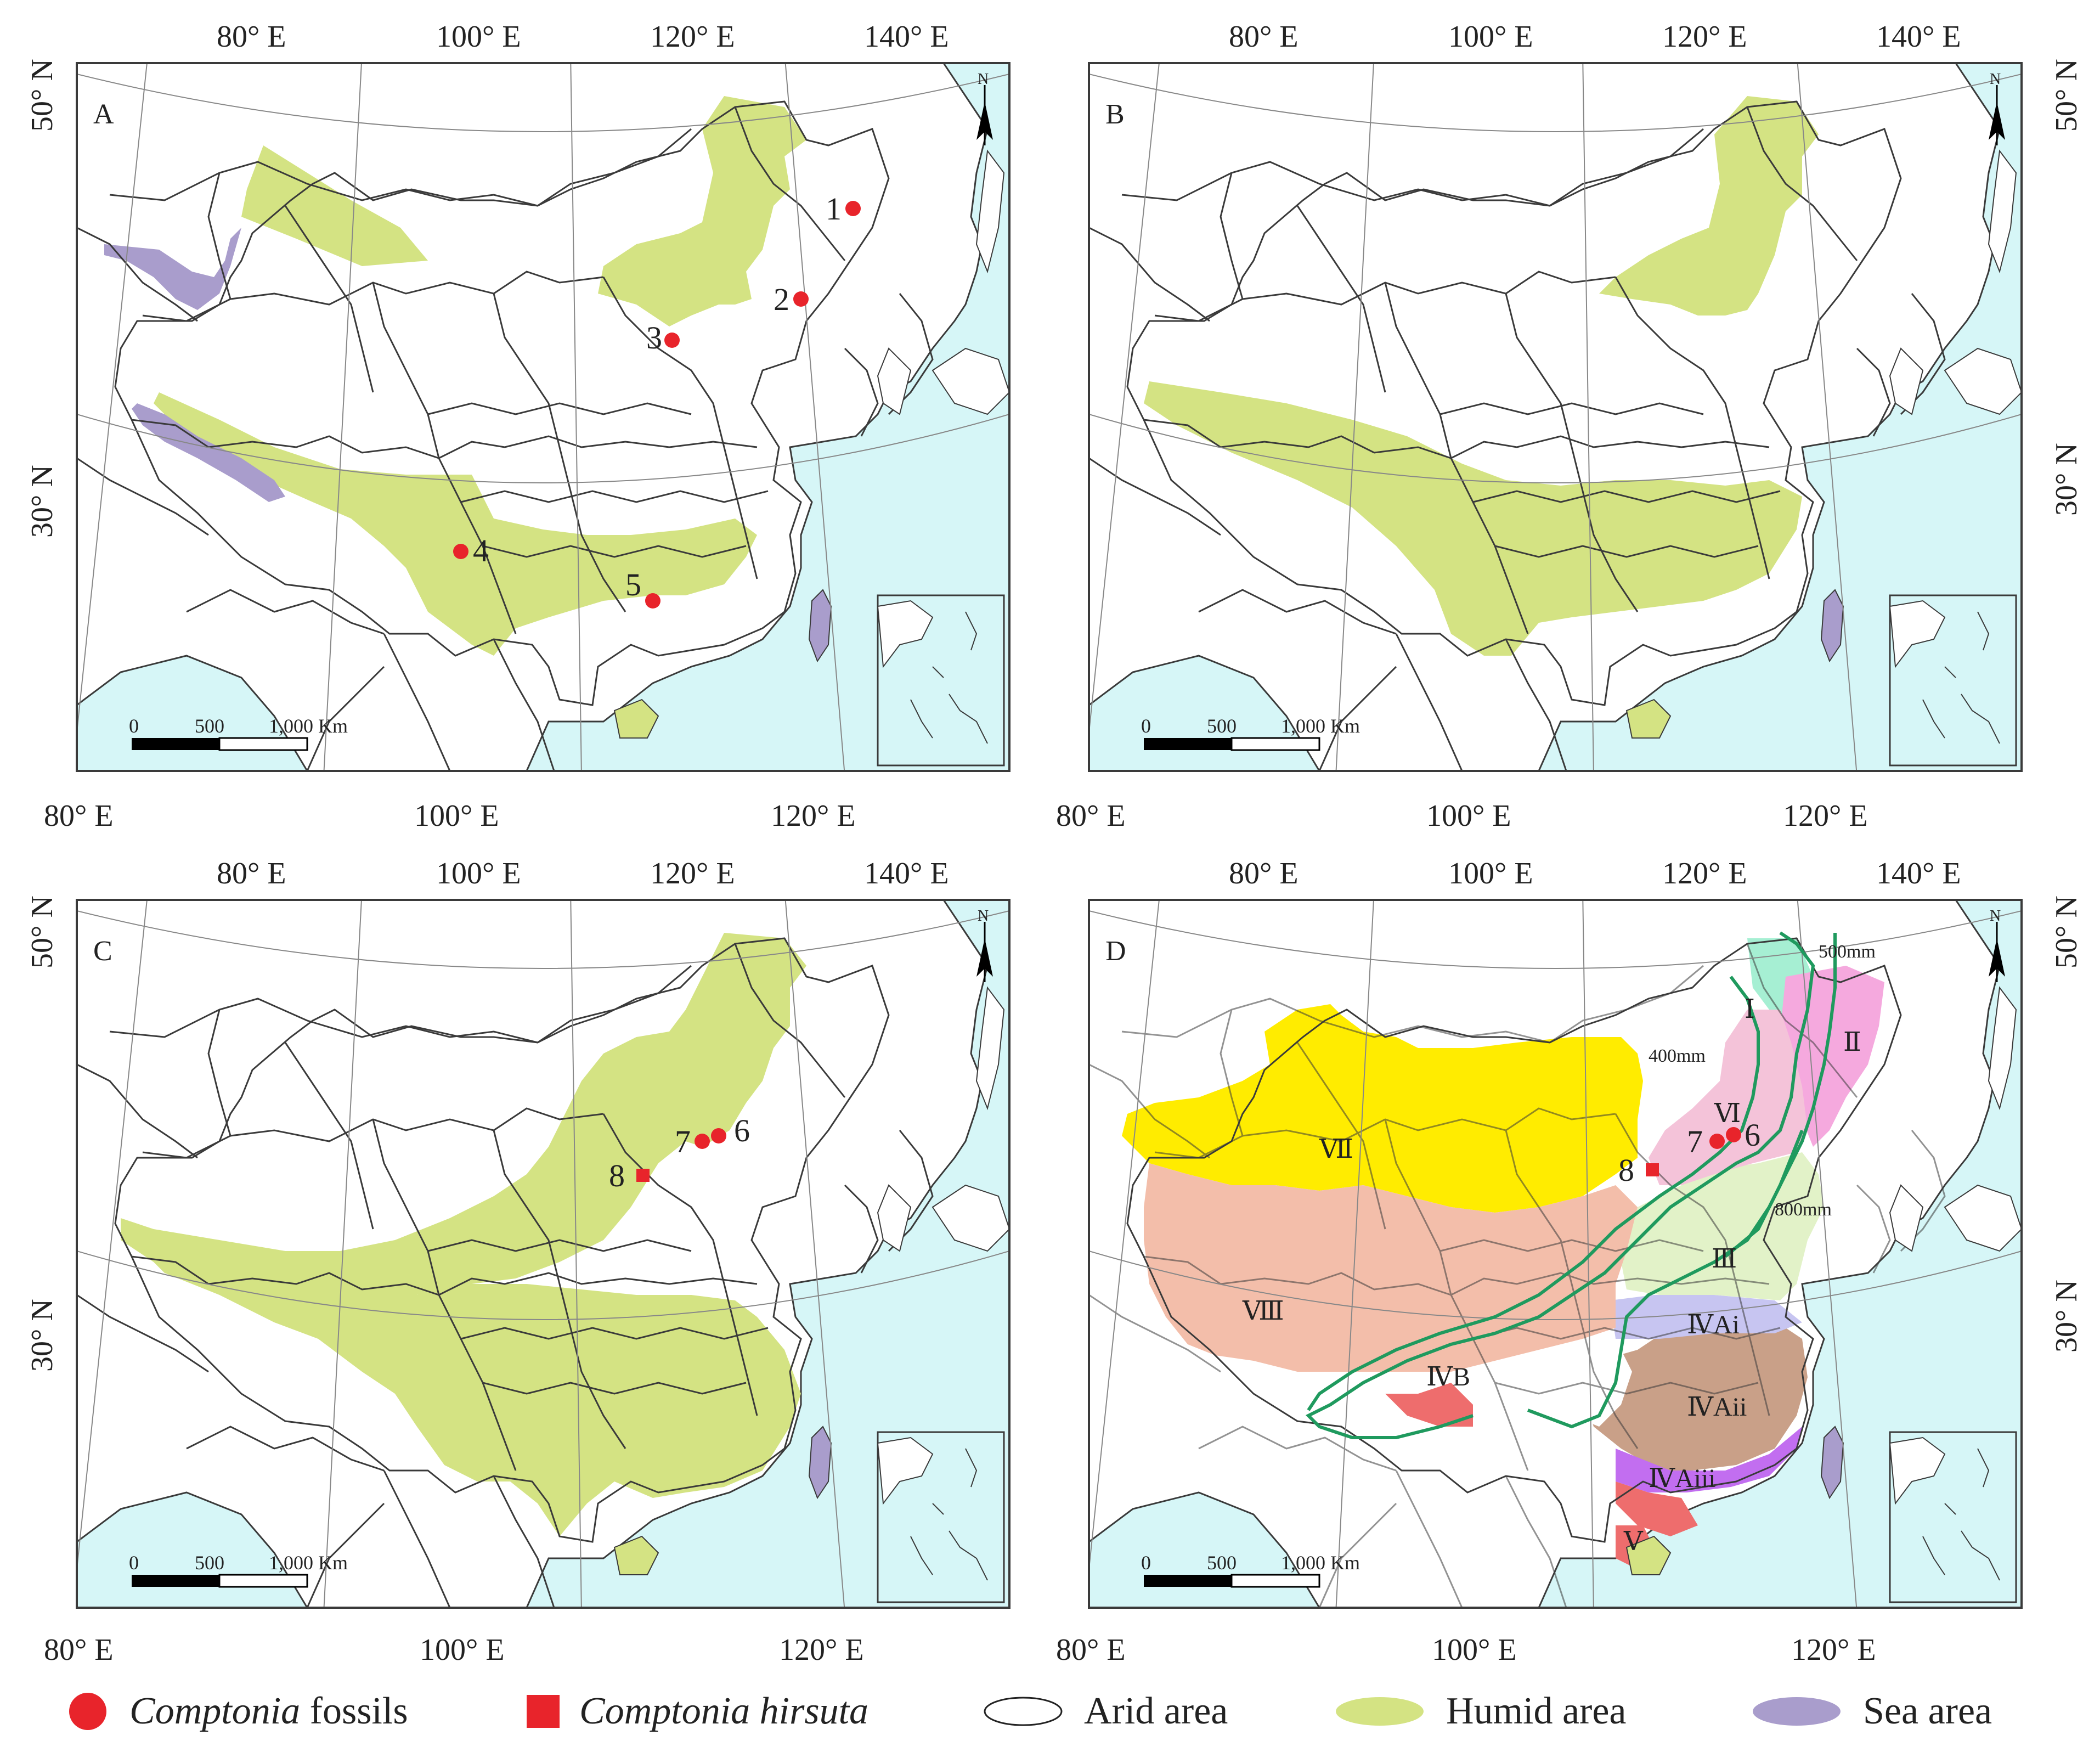  Describe the element at coordinates (1797, 1711) in the screenshot. I see `sea-ellipse-icon` at that location.